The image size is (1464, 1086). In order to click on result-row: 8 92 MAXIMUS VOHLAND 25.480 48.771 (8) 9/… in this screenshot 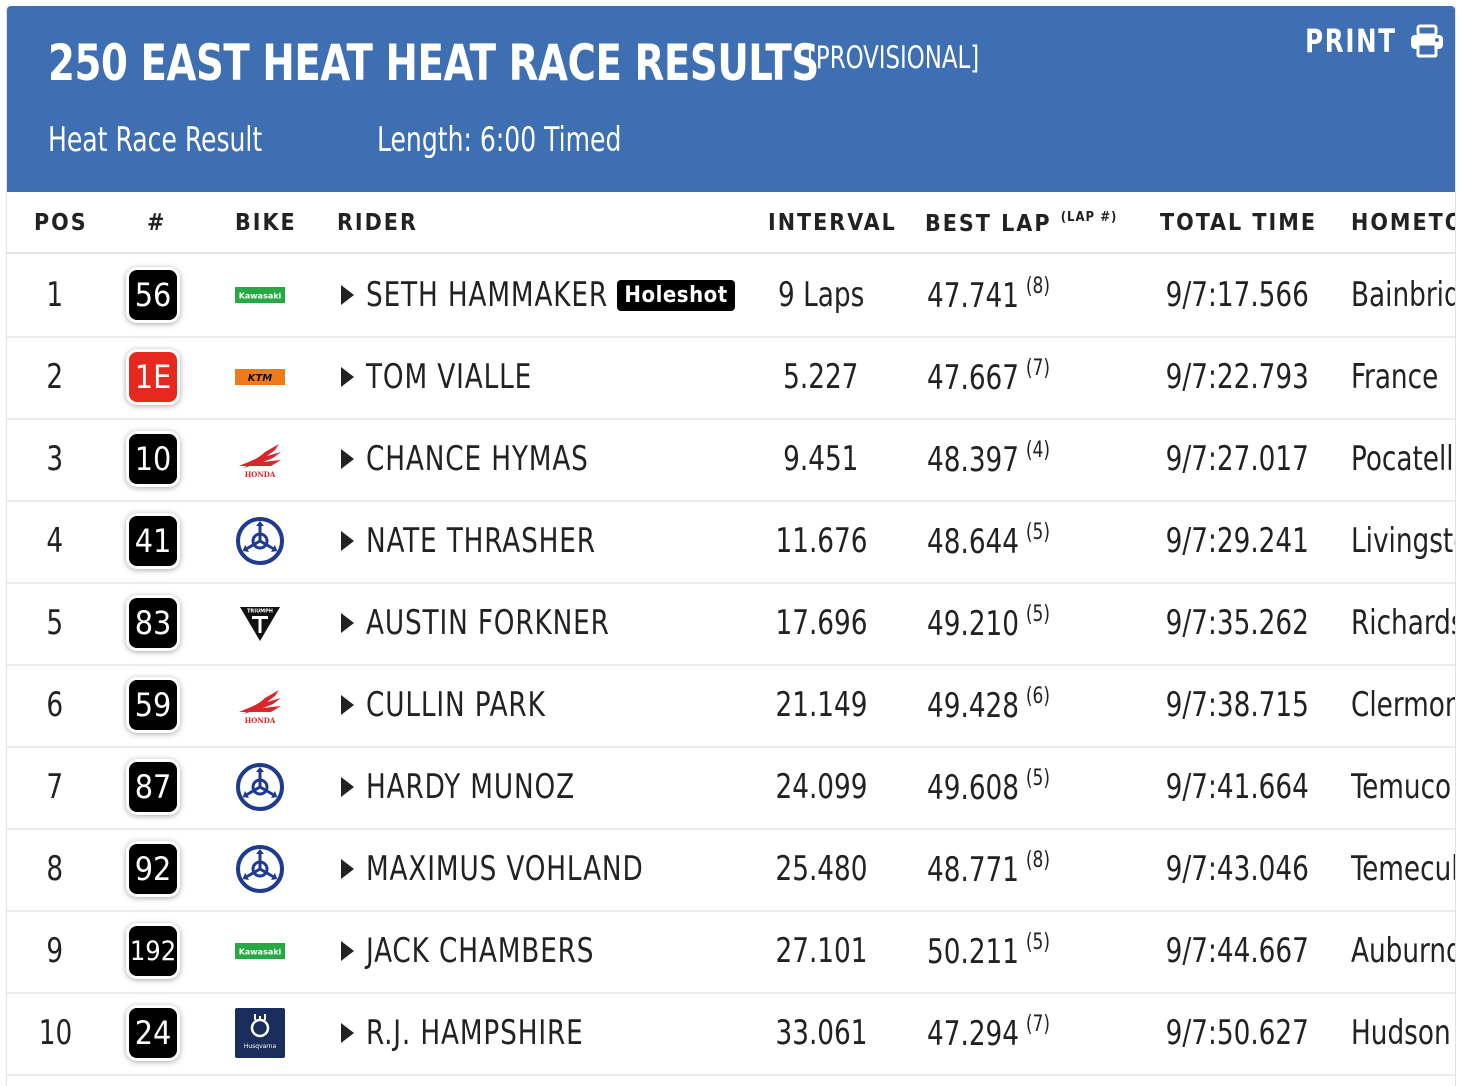, I will do `click(731, 870)`.